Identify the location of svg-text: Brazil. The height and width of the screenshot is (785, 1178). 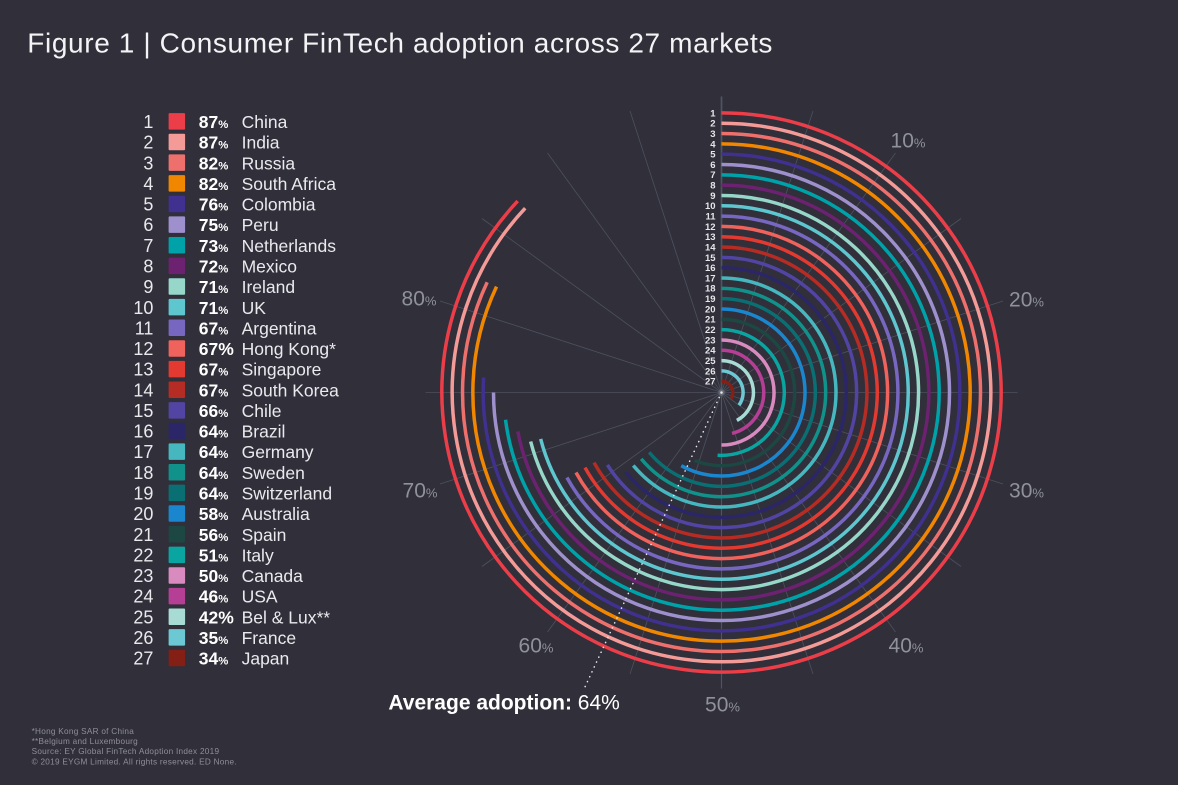
(264, 432).